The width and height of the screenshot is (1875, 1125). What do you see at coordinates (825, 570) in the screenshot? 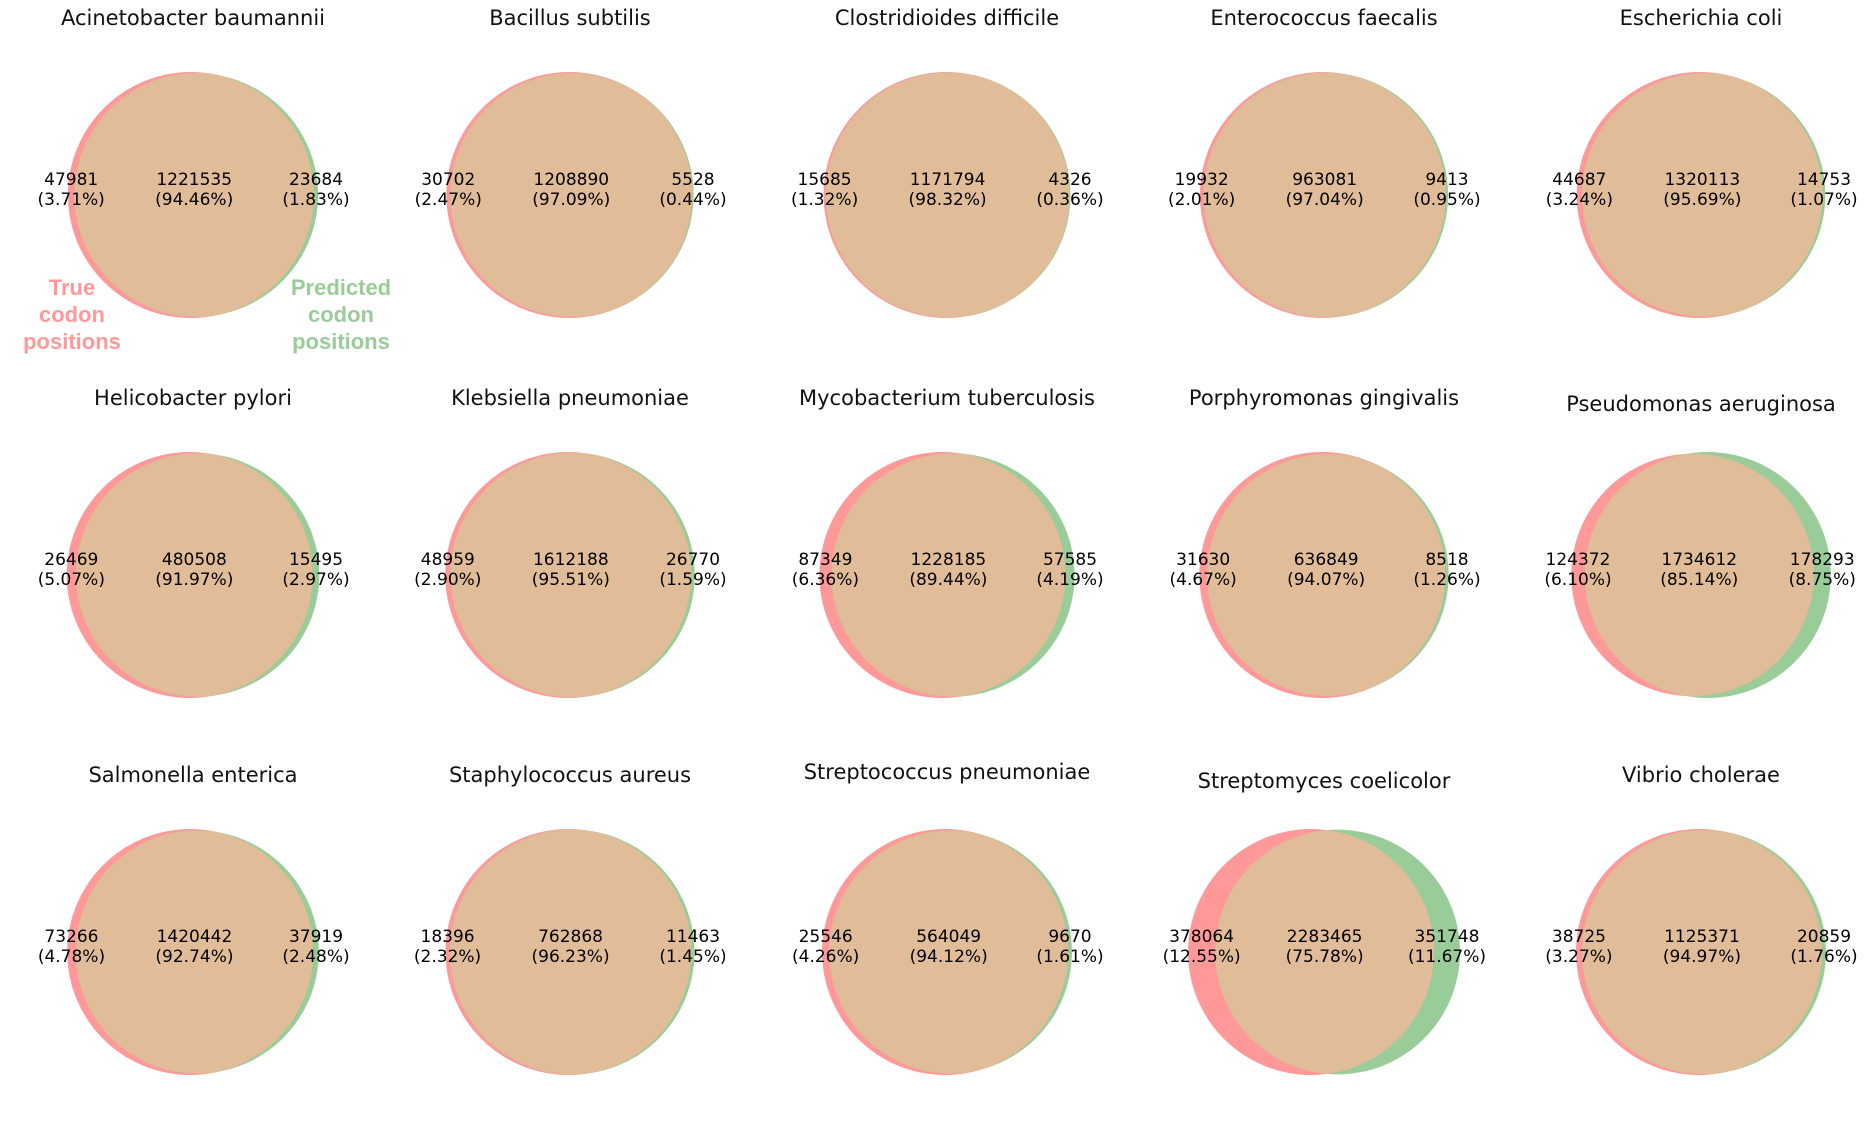
I see `true-only-count: 87349 (6.36%)` at bounding box center [825, 570].